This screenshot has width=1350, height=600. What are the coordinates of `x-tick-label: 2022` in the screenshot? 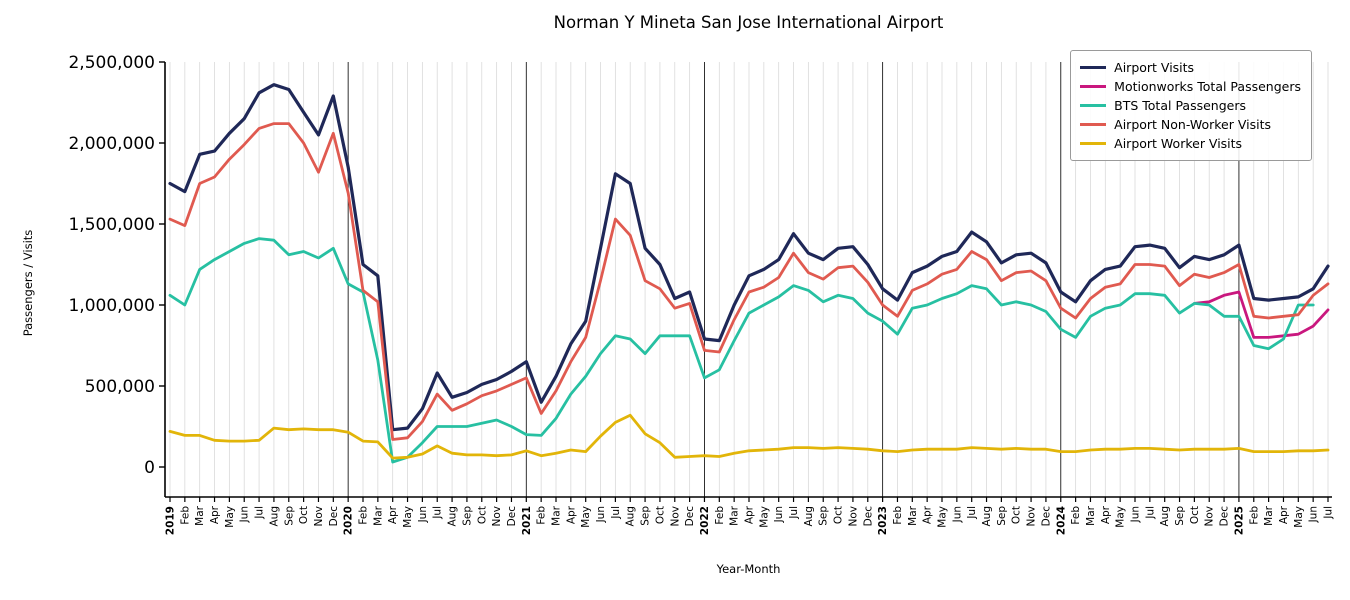 It's located at (705, 520).